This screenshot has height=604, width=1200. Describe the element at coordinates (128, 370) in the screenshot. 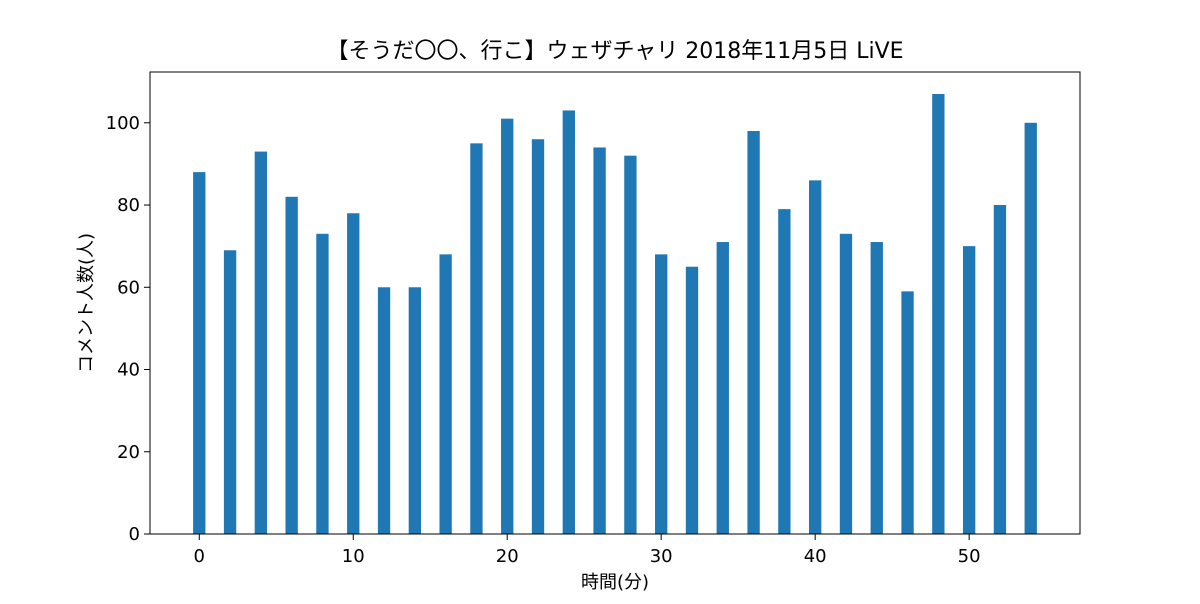

I see `y-tick-label-40: 40` at that location.